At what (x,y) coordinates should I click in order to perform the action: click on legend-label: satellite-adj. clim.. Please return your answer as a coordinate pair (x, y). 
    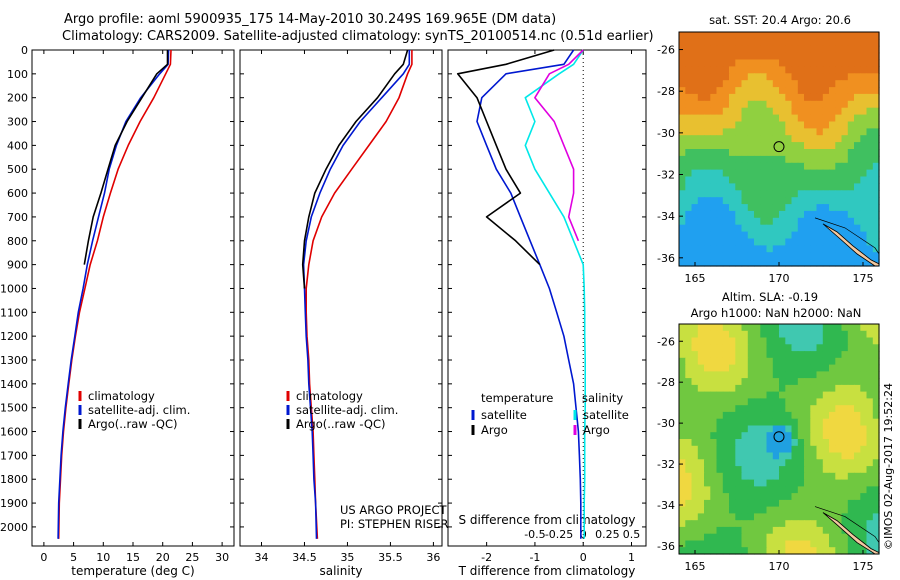
    Looking at the image, I should click on (347, 410).